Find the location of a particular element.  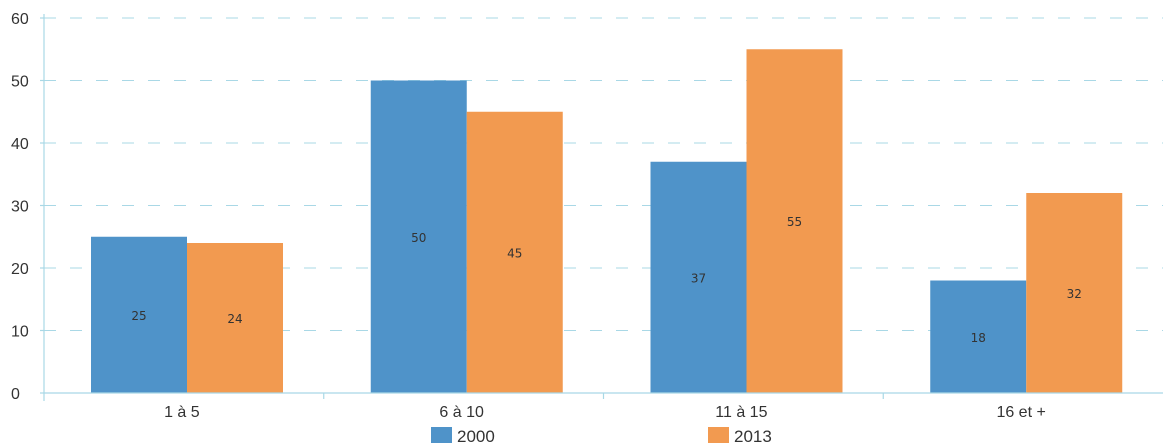

data-label: 45 is located at coordinates (514, 253).